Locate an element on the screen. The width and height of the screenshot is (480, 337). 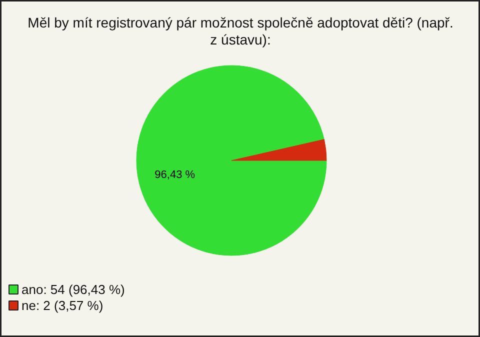
chart-title: Měl by mít registrovaný pár možnost společně adoptovat děti? (např. z ústavu): is located at coordinates (241, 31).